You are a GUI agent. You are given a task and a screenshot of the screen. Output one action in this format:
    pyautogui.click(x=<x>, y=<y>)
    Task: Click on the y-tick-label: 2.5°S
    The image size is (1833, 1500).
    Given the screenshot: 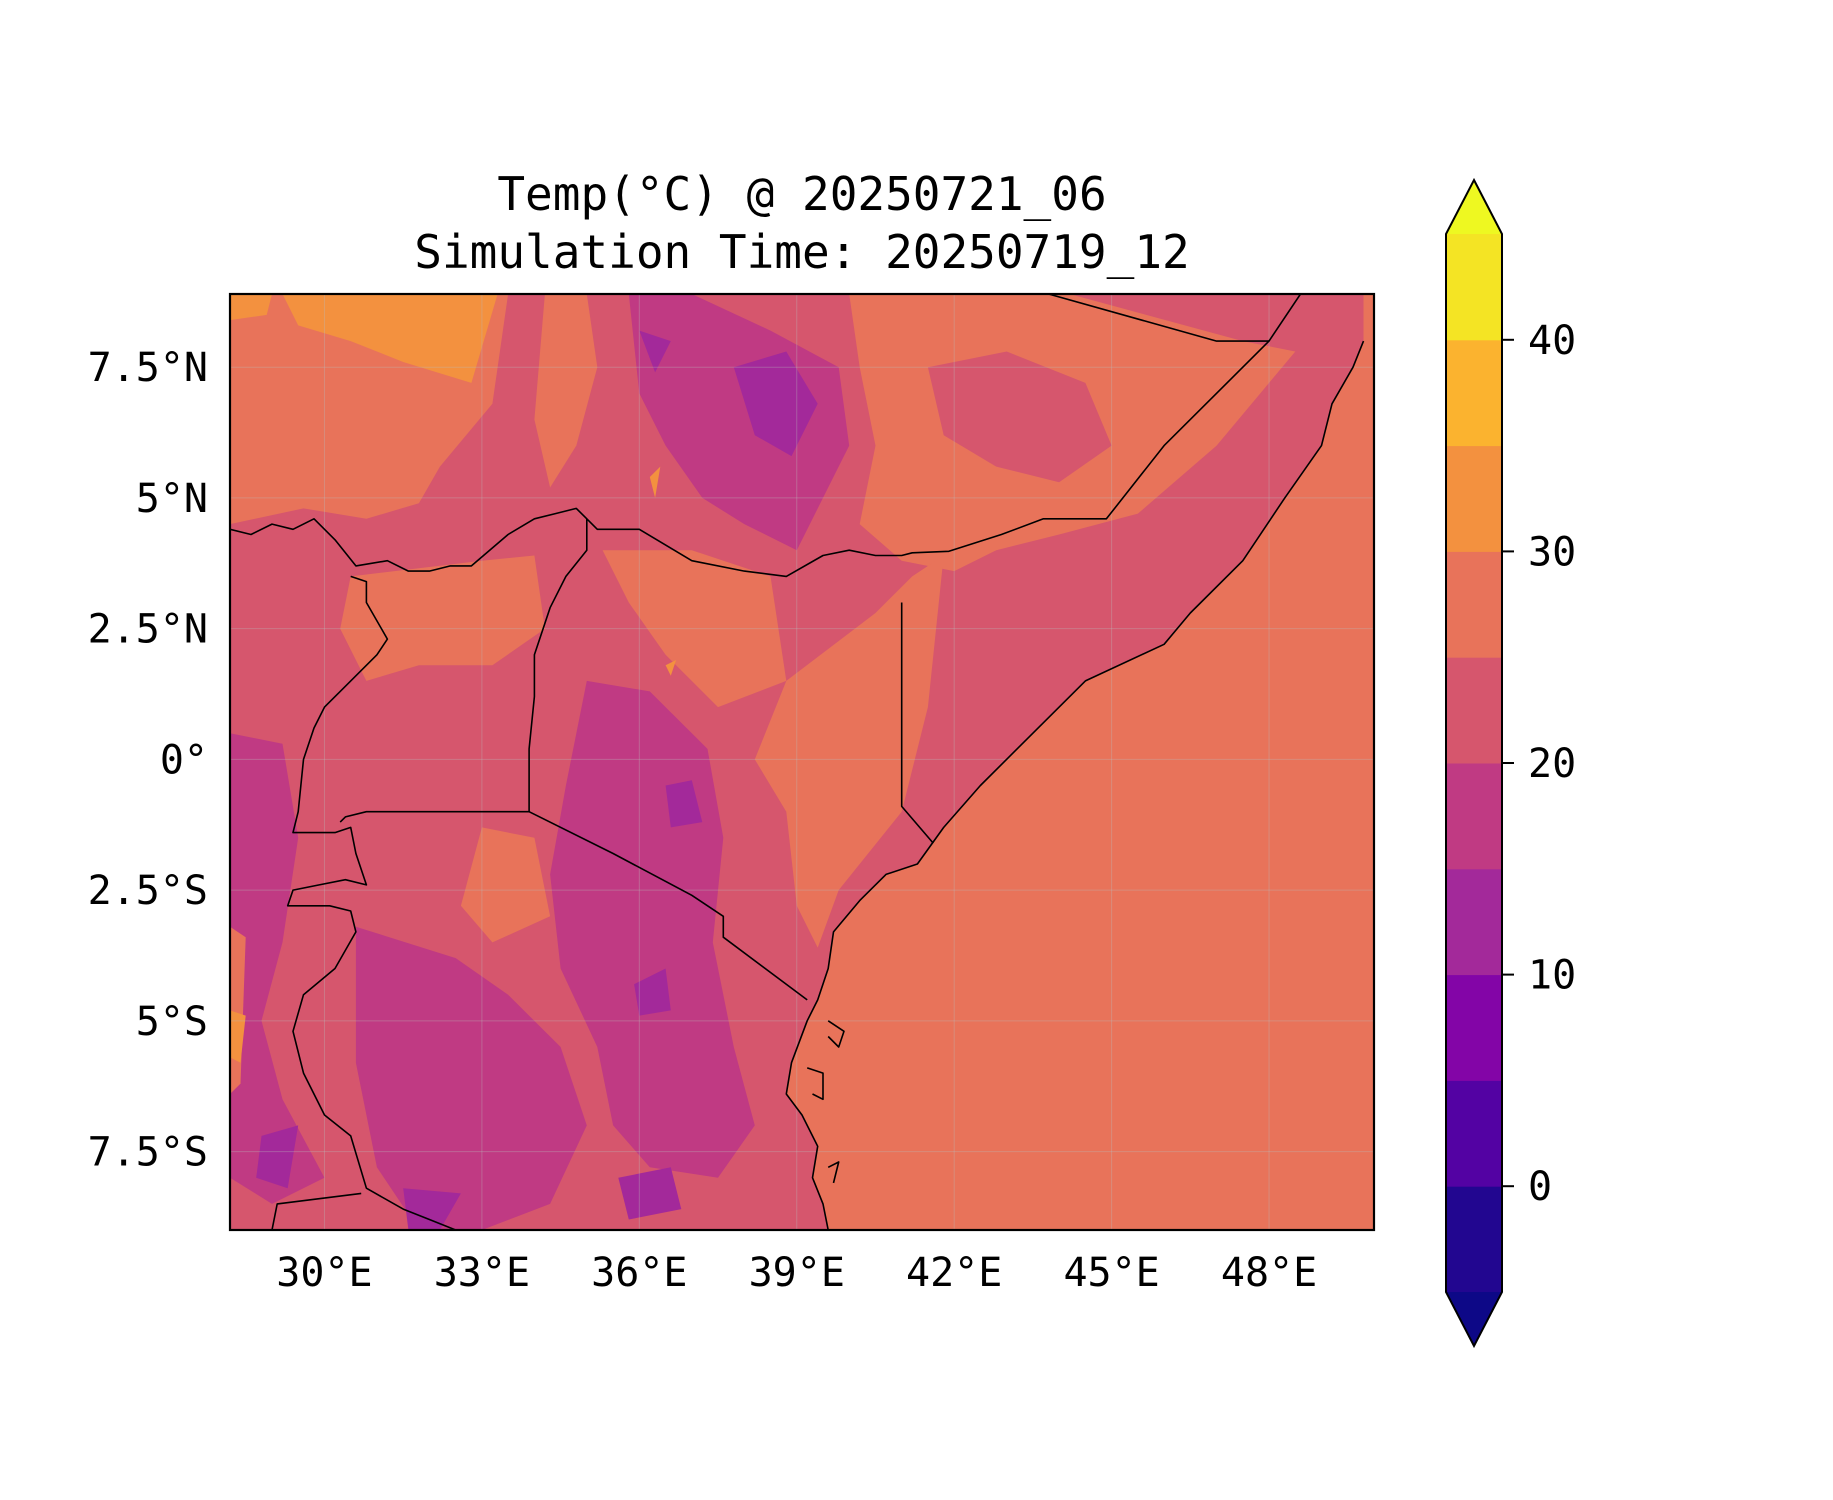 What is the action you would take?
    pyautogui.click(x=148, y=891)
    